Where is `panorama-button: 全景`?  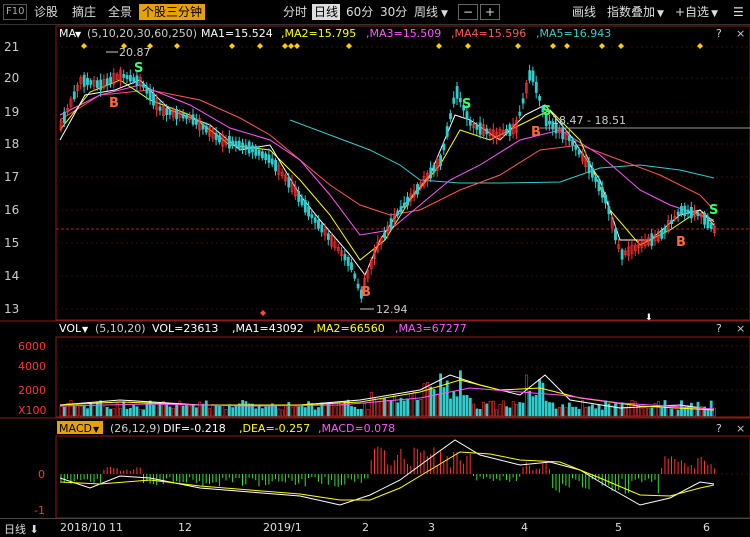 panorama-button: 全景 is located at coordinates (120, 12).